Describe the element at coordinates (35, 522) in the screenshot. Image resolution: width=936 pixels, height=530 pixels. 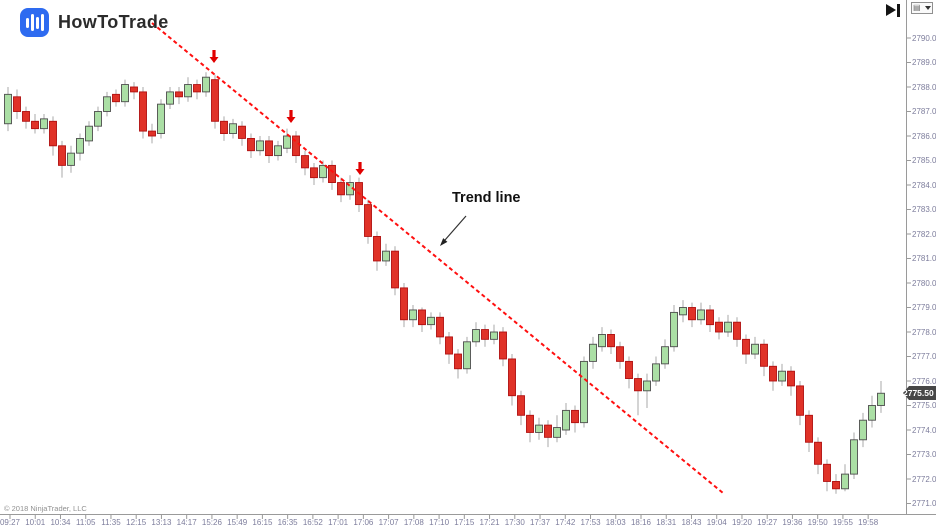
I see `time-axis-label: 10:01` at that location.